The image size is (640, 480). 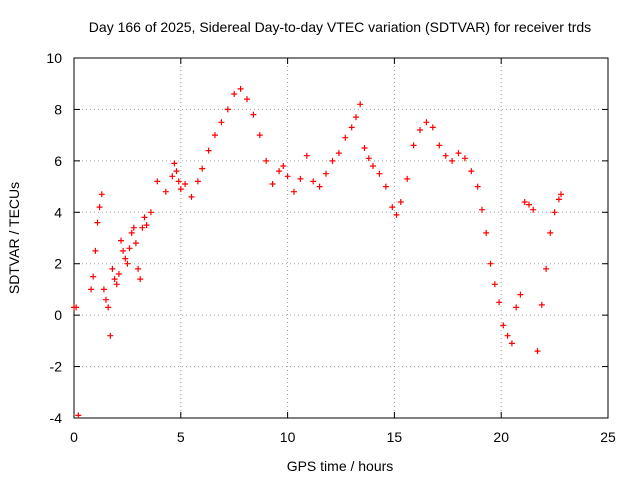 What do you see at coordinates (340, 466) in the screenshot?
I see `x-axis-label: GPS time / hours` at bounding box center [340, 466].